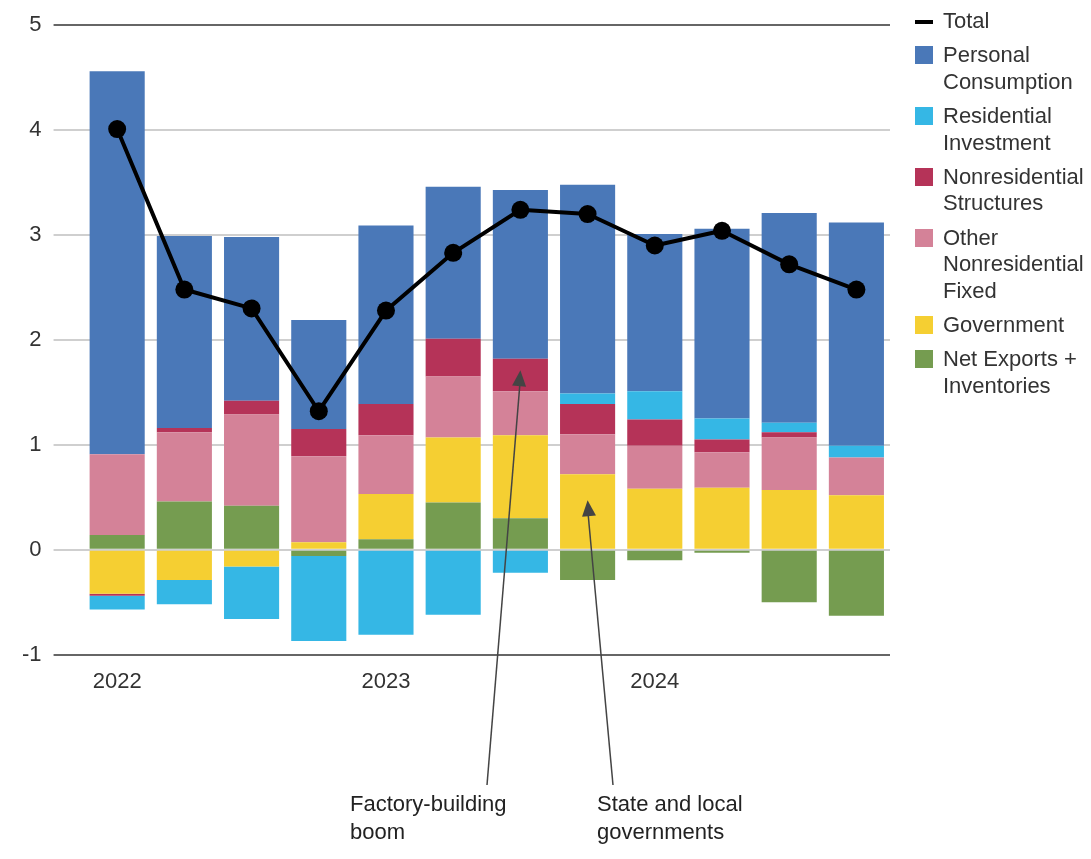  Describe the element at coordinates (1014, 190) in the screenshot. I see `legend-label: Nonresidential Structures` at that location.